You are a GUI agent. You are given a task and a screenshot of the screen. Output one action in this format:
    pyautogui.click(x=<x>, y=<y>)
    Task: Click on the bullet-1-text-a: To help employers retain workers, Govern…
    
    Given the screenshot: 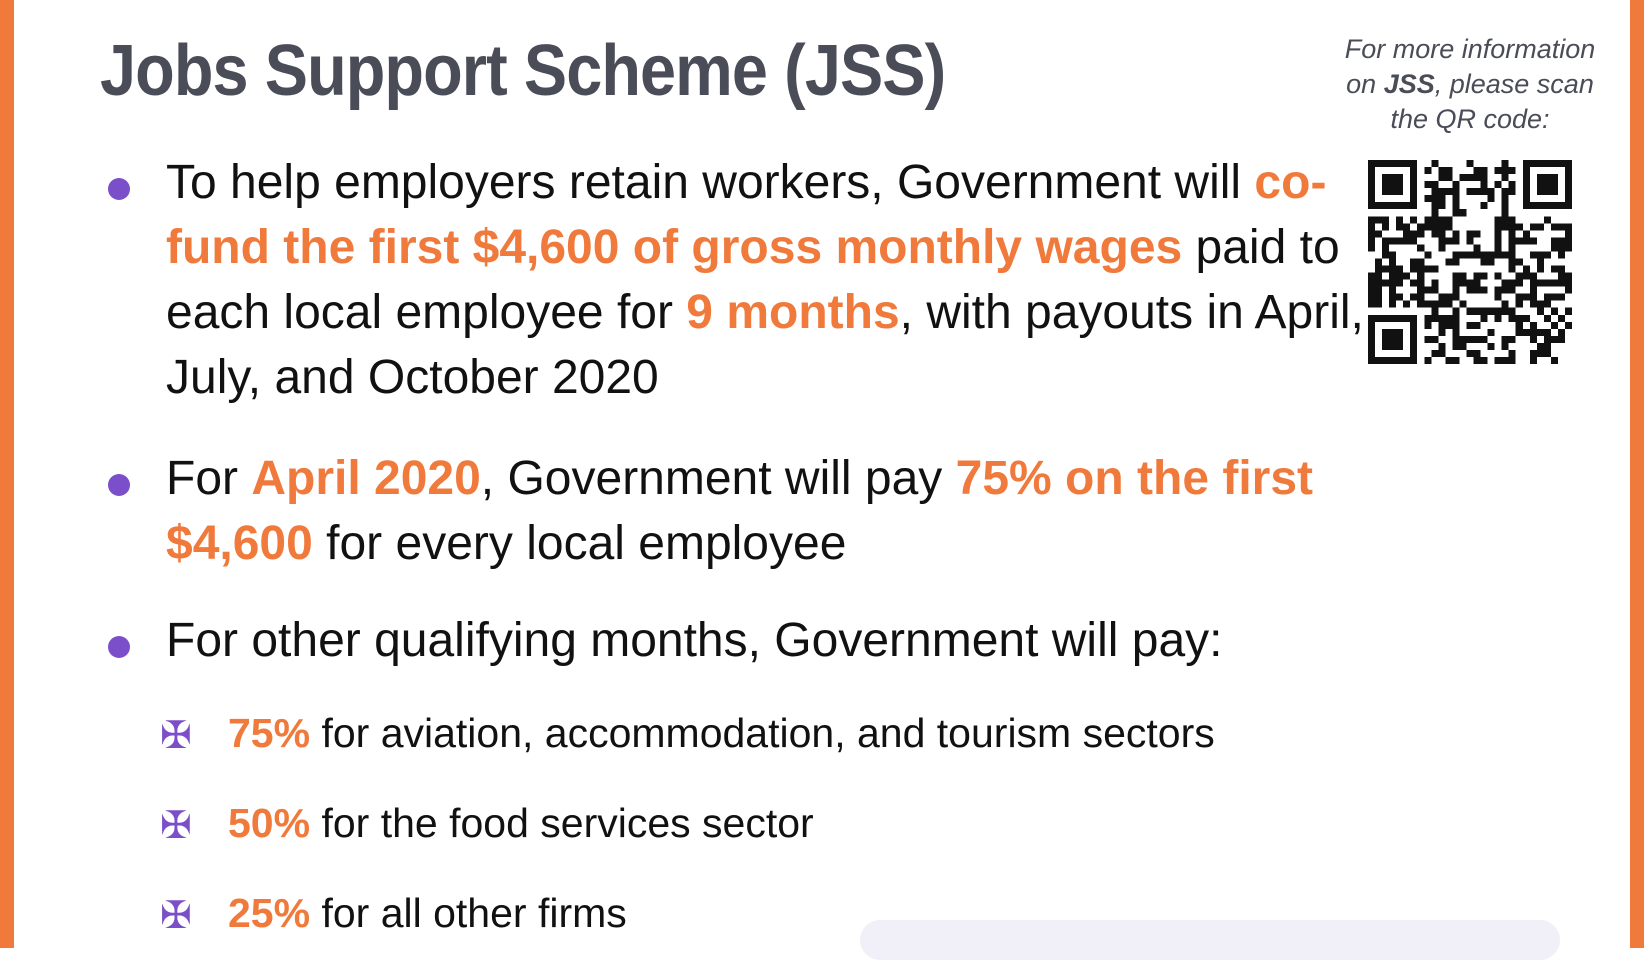 What is the action you would take?
    pyautogui.click(x=710, y=182)
    